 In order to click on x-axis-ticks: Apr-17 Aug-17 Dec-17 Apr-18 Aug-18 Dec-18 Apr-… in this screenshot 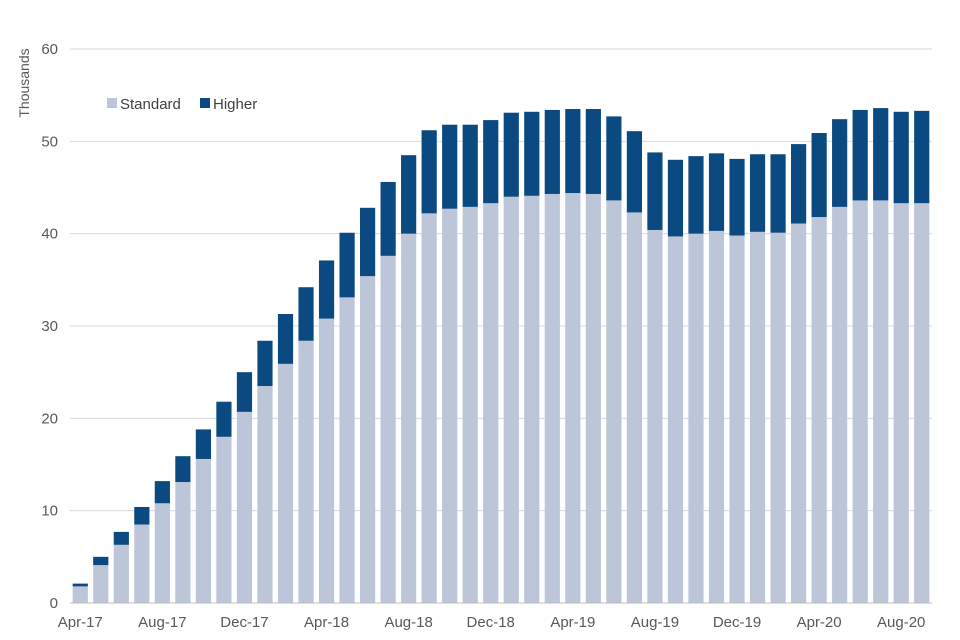, I will do `click(492, 622)`.